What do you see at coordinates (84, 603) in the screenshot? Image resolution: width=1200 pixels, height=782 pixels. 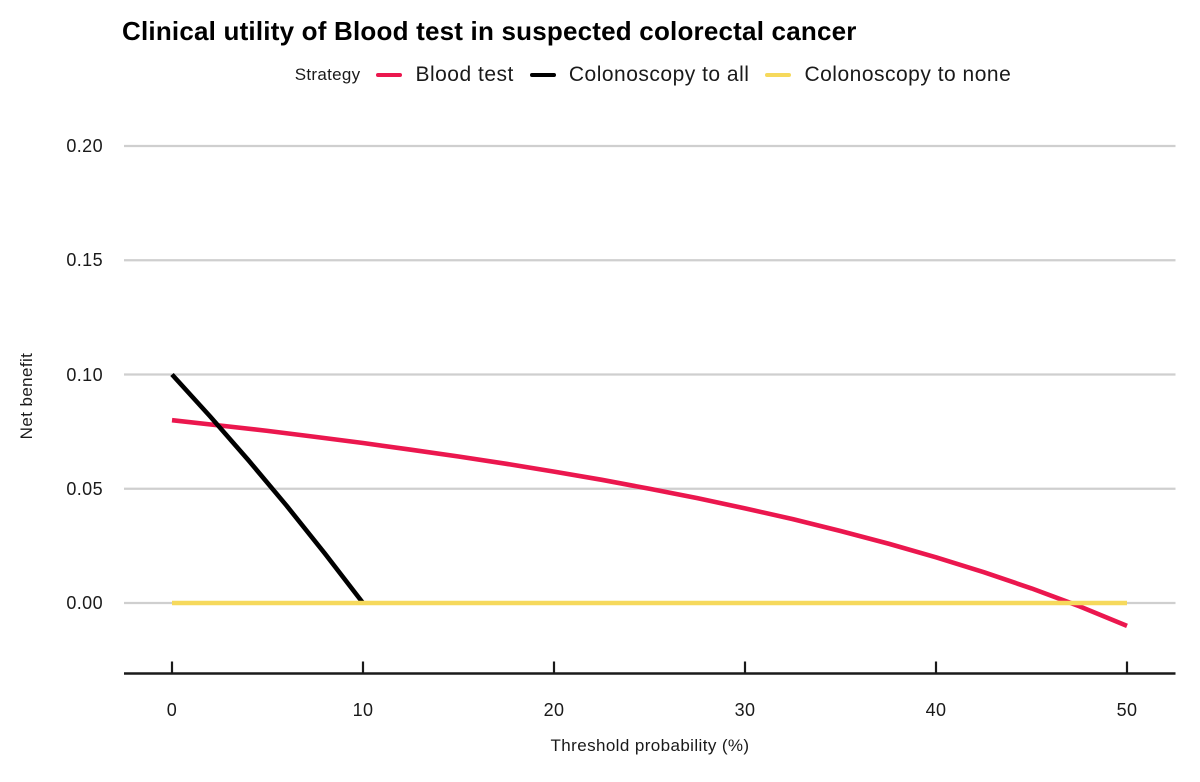 I see `y-tick-label-0.00: 0.00` at bounding box center [84, 603].